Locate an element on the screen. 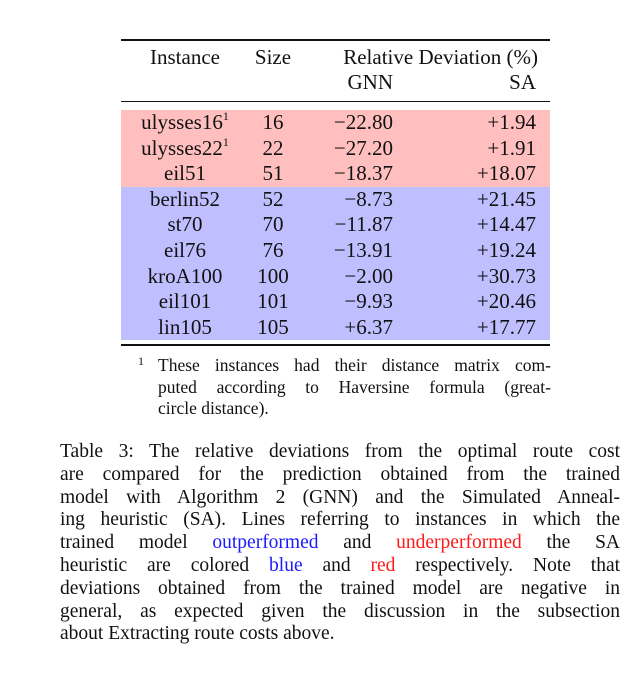  cell-gnn: −11.87 is located at coordinates (363, 224).